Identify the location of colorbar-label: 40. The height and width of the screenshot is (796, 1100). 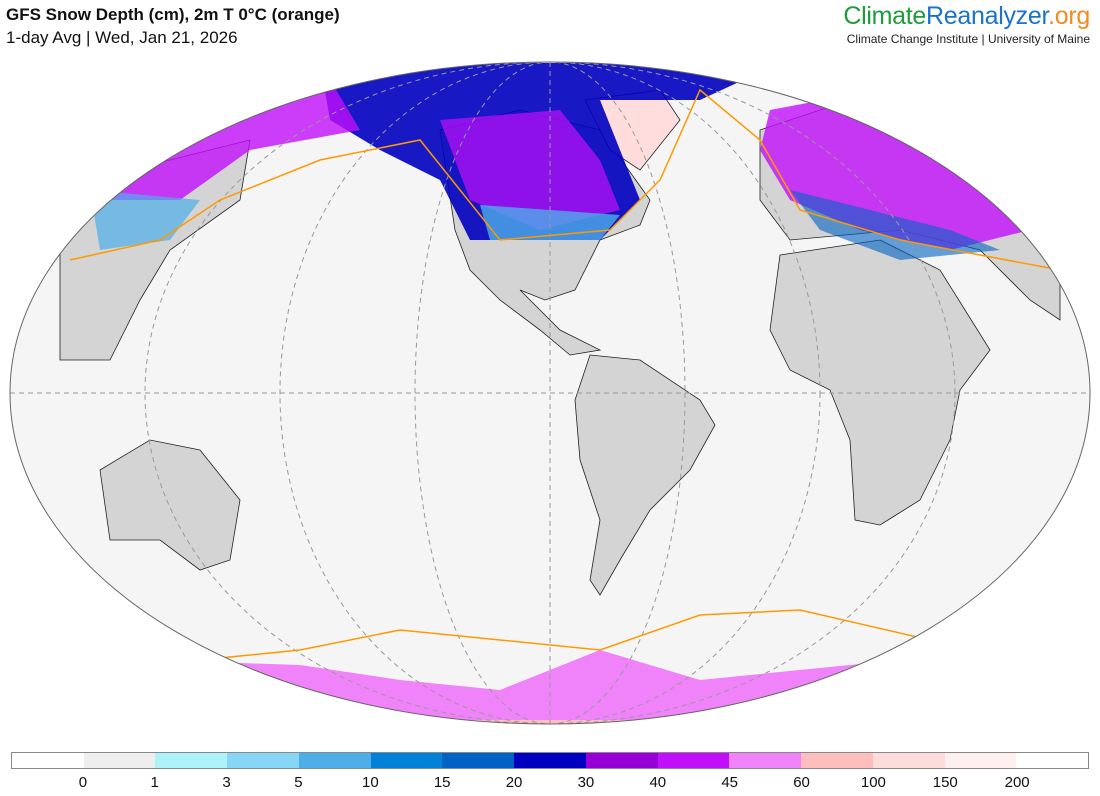
(658, 782).